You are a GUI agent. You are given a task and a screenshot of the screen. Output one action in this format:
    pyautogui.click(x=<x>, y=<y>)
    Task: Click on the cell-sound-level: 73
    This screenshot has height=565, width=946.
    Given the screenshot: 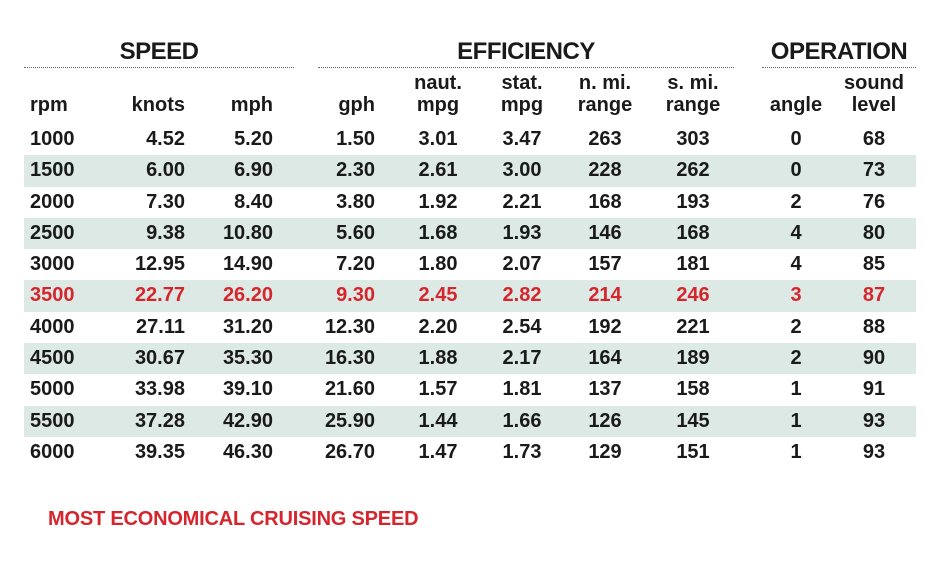 What is the action you would take?
    pyautogui.click(x=874, y=170)
    